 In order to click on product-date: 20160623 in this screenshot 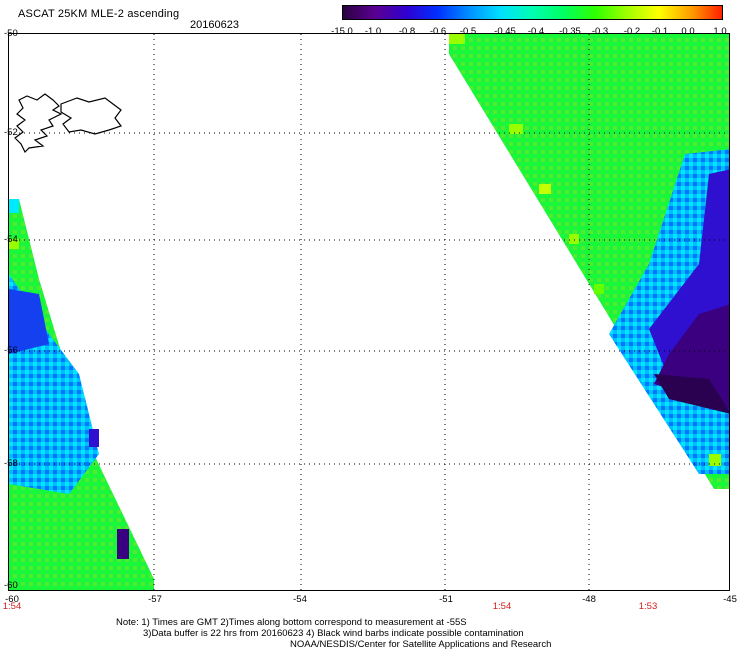, I will do `click(214, 25)`.